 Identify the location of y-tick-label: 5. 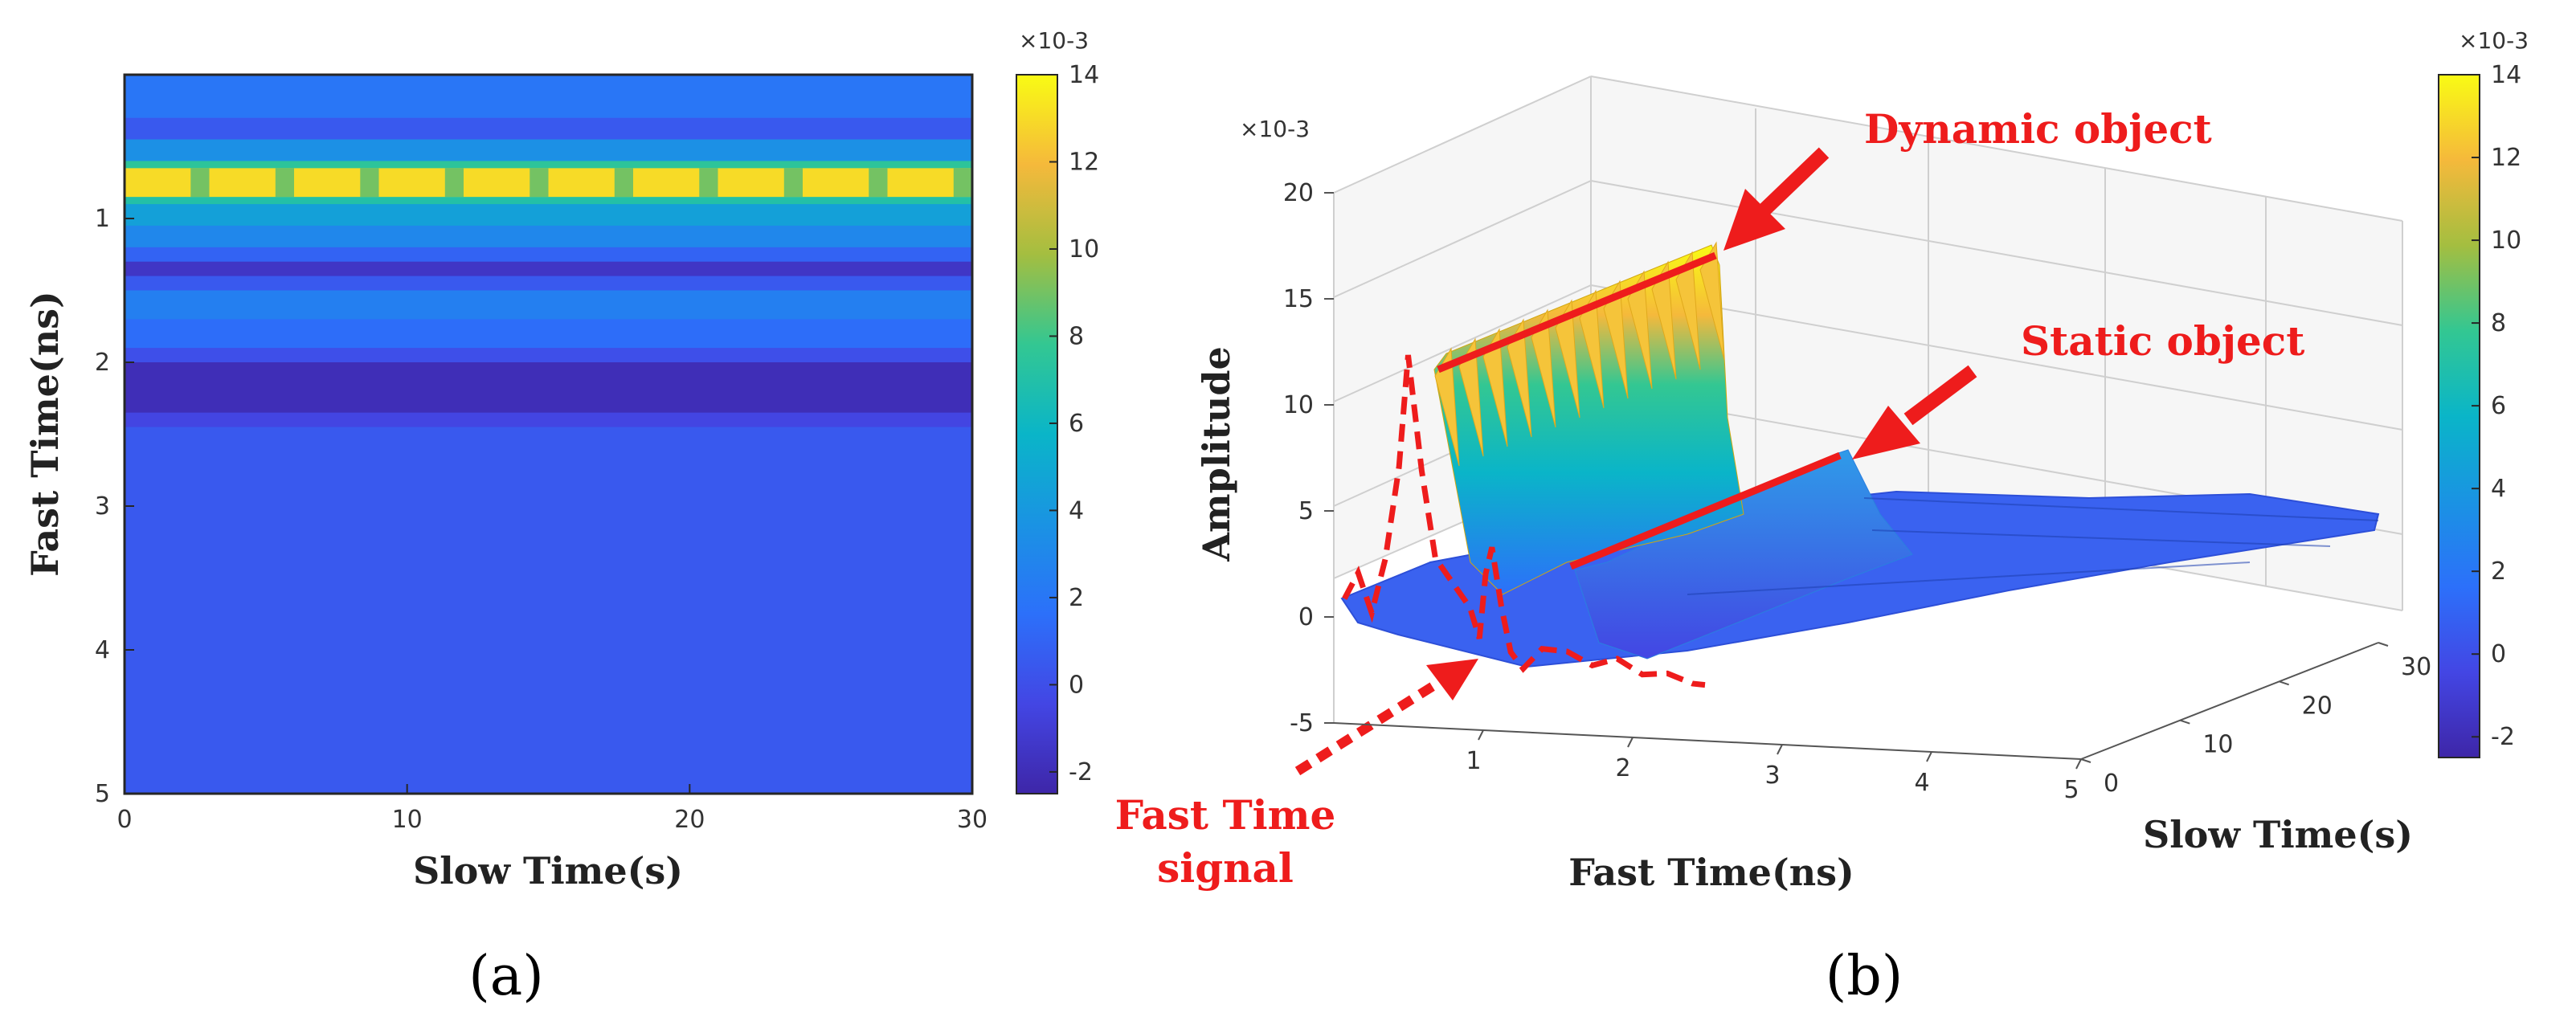
(102, 794).